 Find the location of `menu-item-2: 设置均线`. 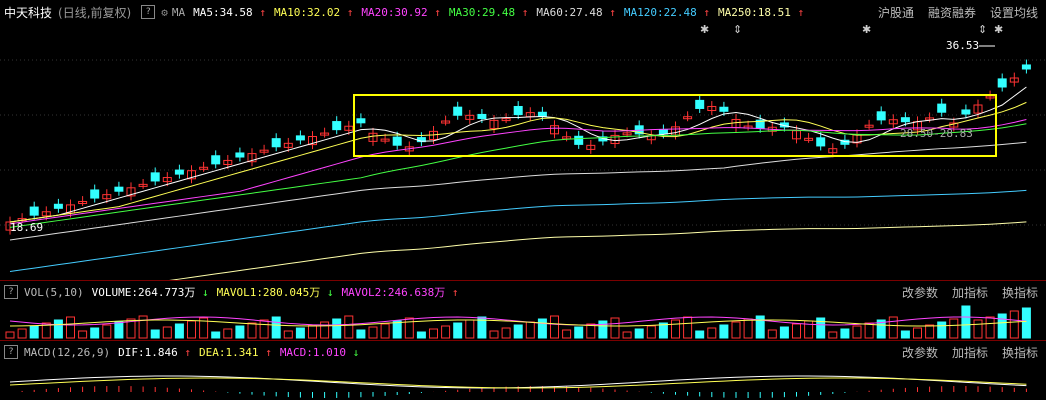

menu-item-2: 设置均线 is located at coordinates (1013, 12).